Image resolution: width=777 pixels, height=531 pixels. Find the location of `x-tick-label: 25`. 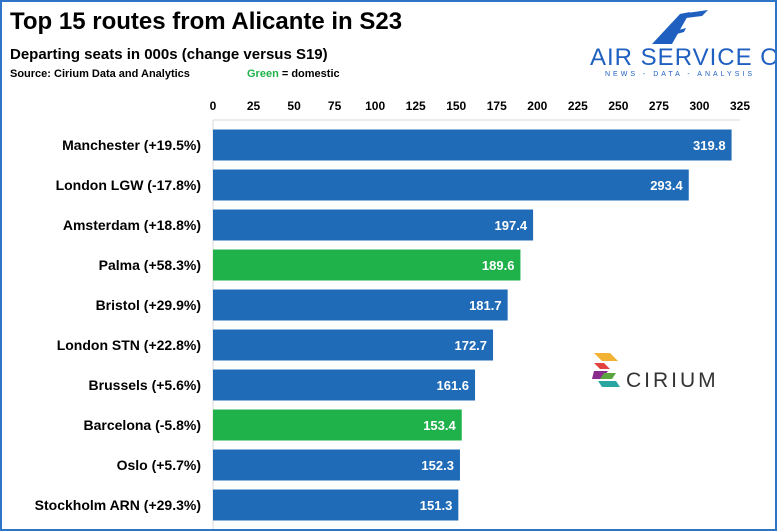

x-tick-label: 25 is located at coordinates (254, 106).